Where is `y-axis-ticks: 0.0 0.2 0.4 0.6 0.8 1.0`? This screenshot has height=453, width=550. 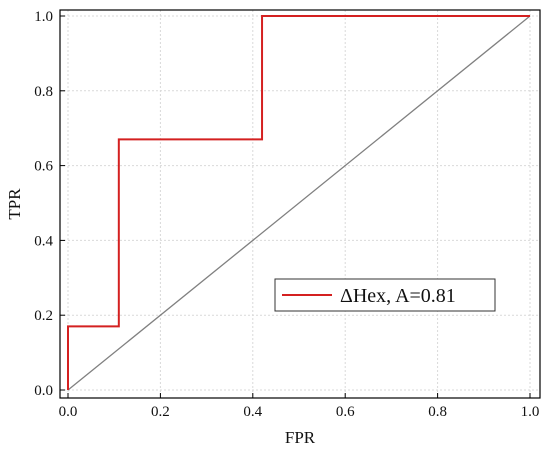
y-axis-ticks: 0.0 0.2 0.4 0.6 0.8 1.0 is located at coordinates (49, 204).